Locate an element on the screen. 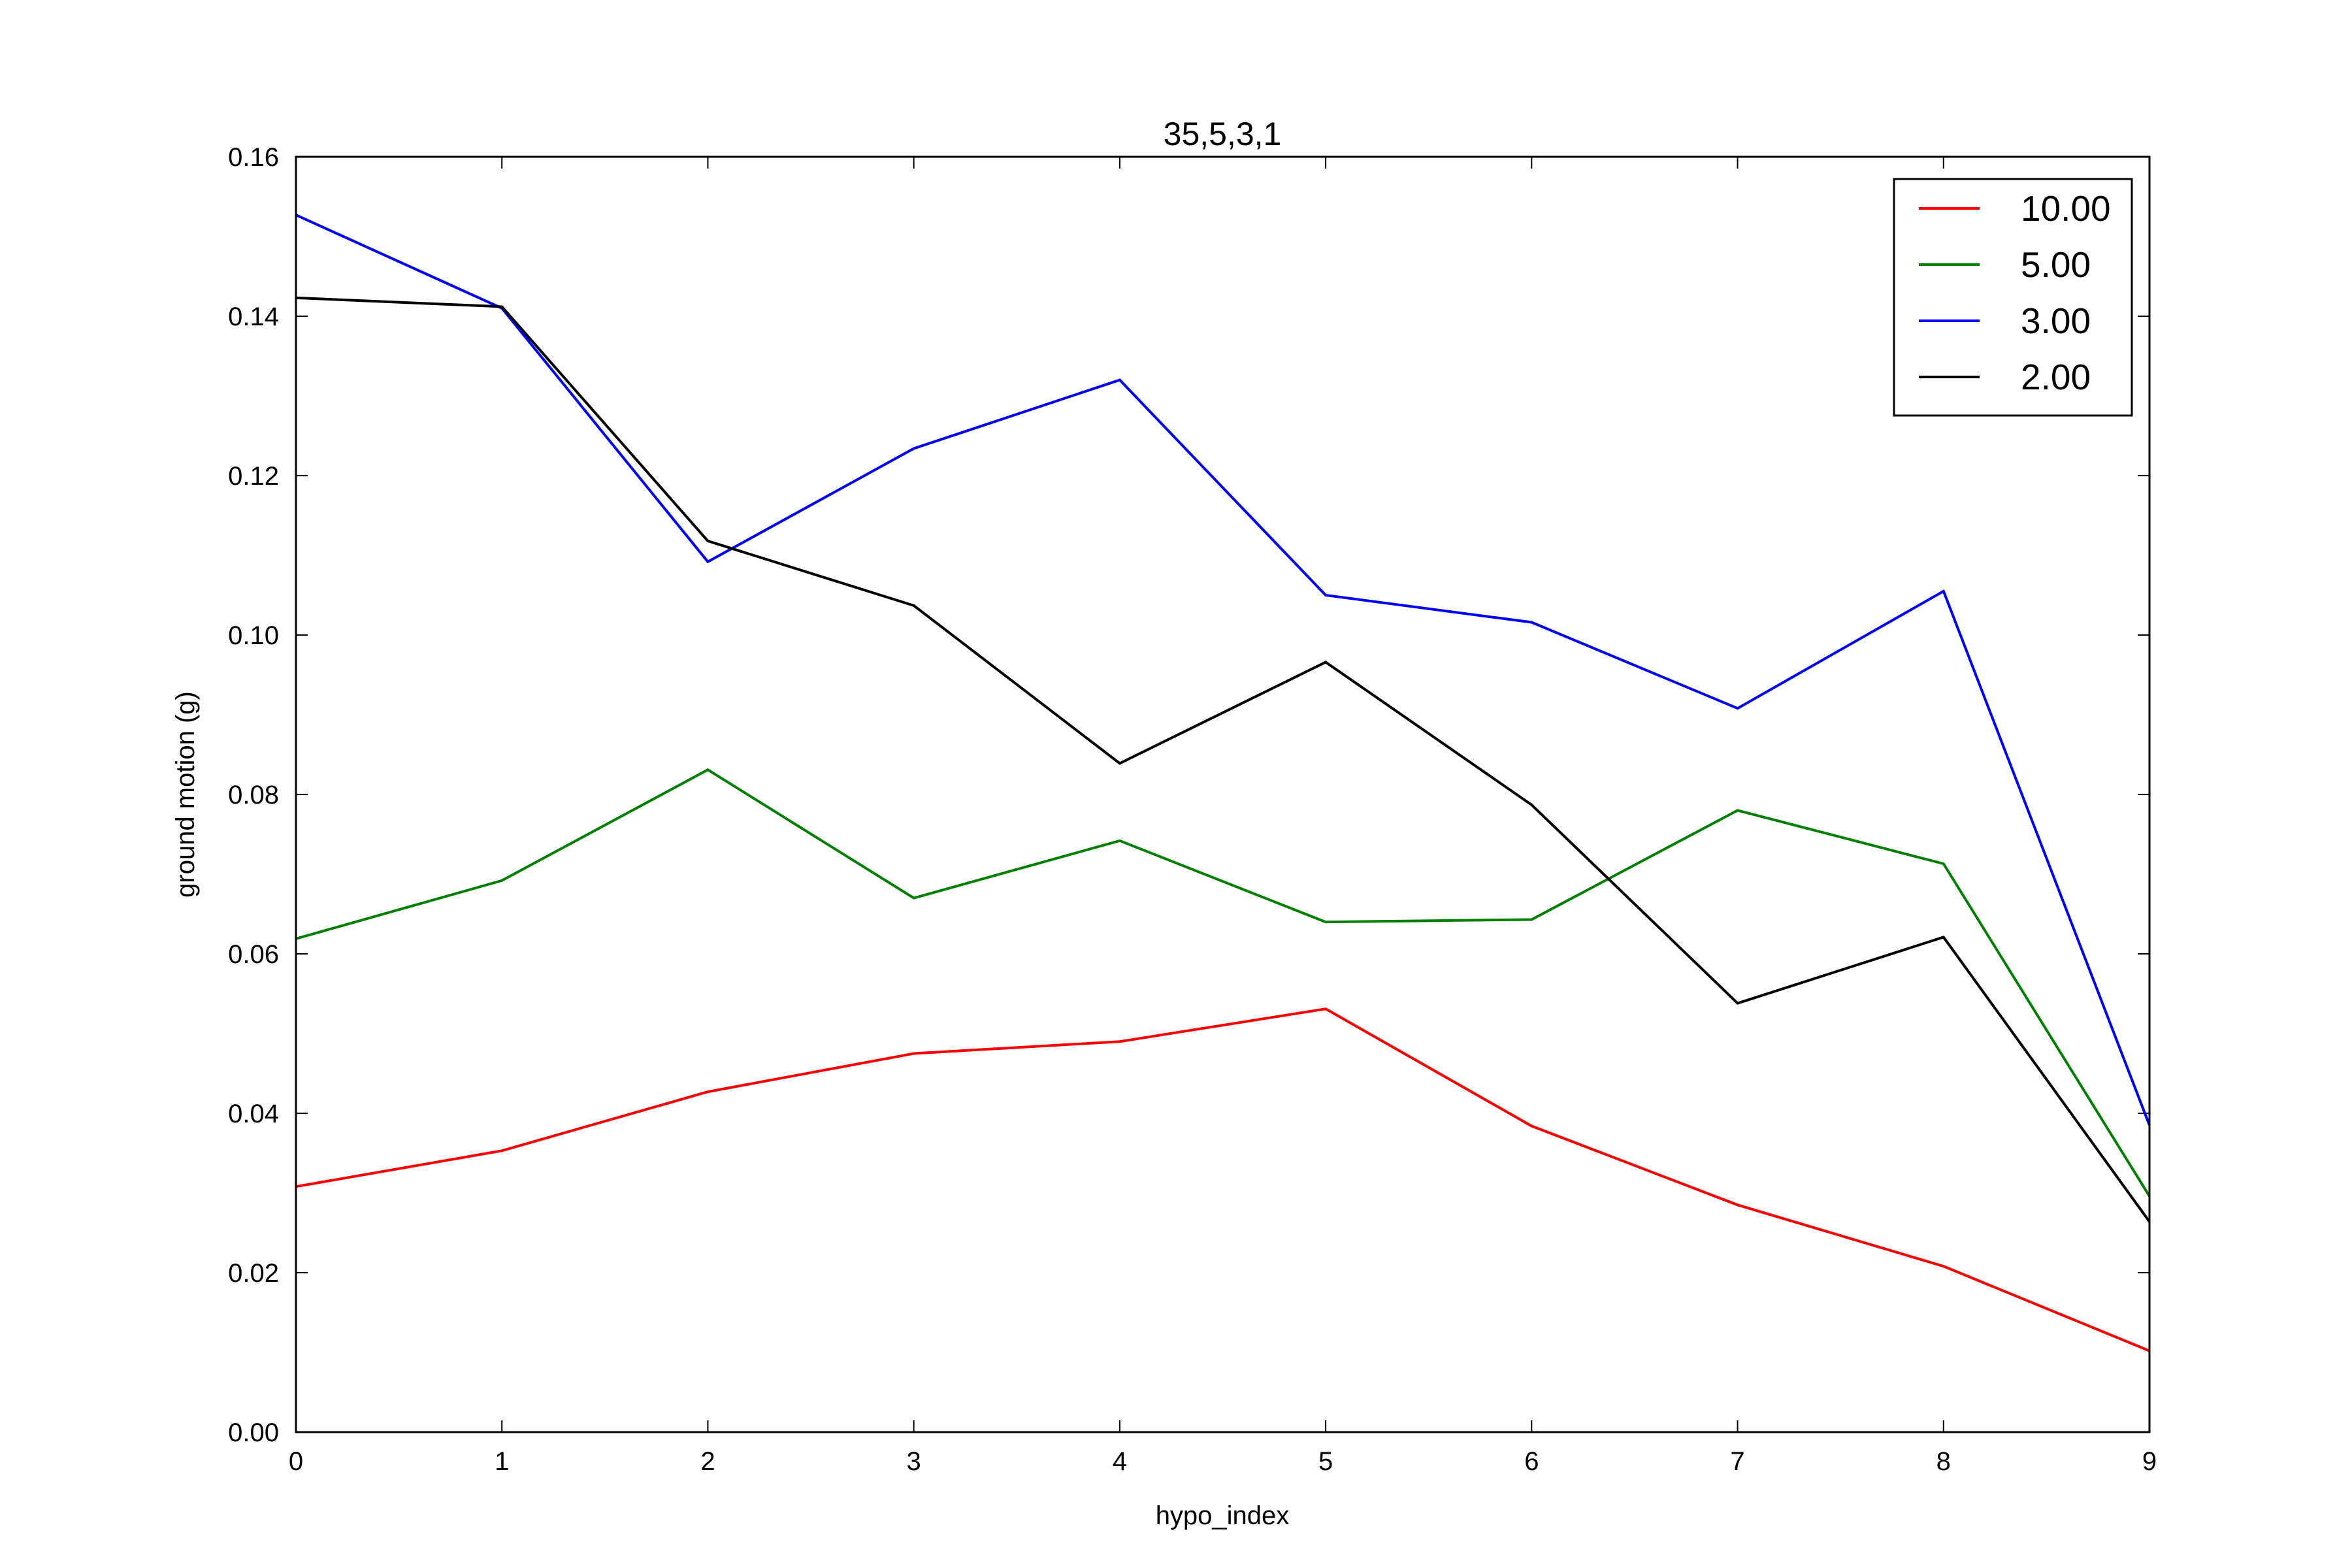  x-tick-label: 7 is located at coordinates (1737, 1461).